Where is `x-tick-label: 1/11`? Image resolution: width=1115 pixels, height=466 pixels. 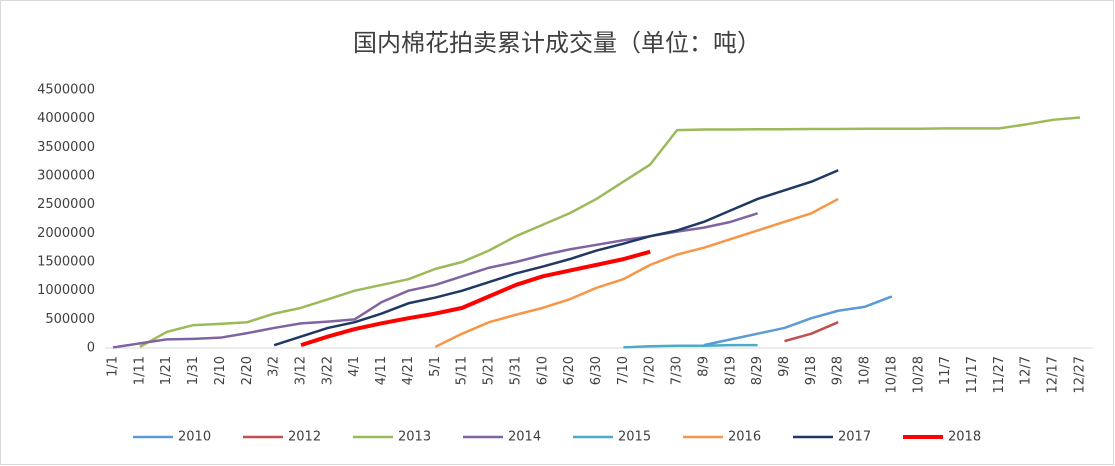
x-tick-label: 1/11 is located at coordinates (139, 370).